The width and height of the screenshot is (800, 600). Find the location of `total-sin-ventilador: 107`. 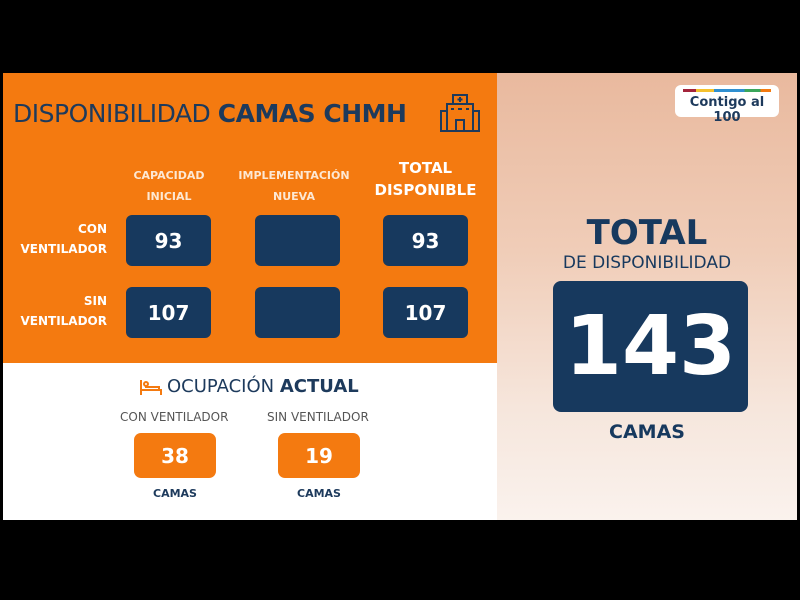

total-sin-ventilador: 107 is located at coordinates (425, 312).